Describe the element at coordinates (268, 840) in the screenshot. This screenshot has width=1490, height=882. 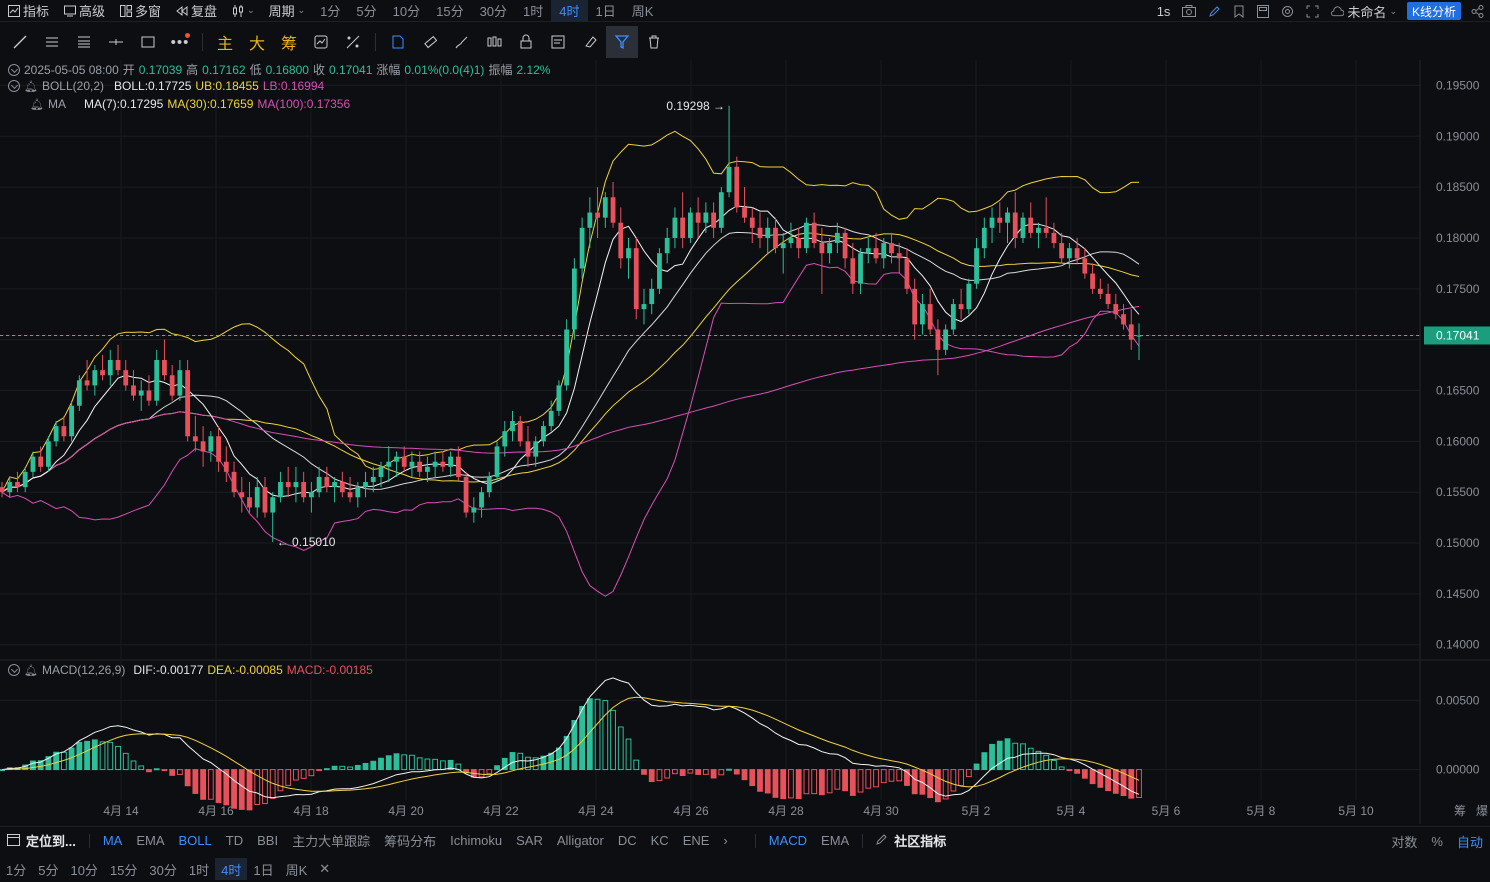
I see `indicator-bbi: BBI` at that location.